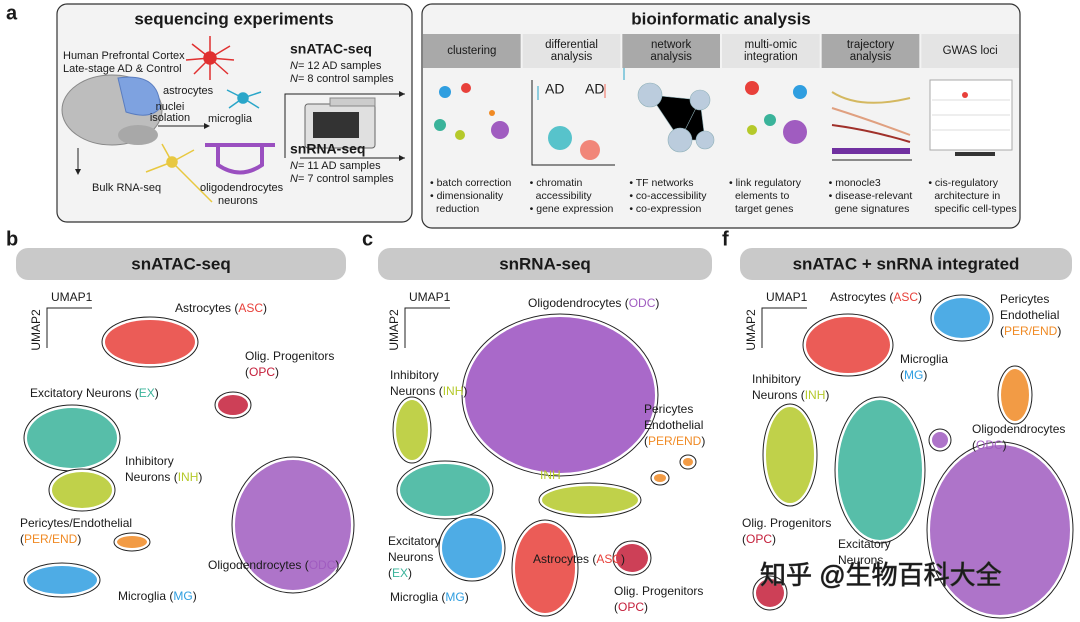 The width and height of the screenshot is (1080, 622). I want to click on cell-label: oligodendrocytes, so click(242, 188).